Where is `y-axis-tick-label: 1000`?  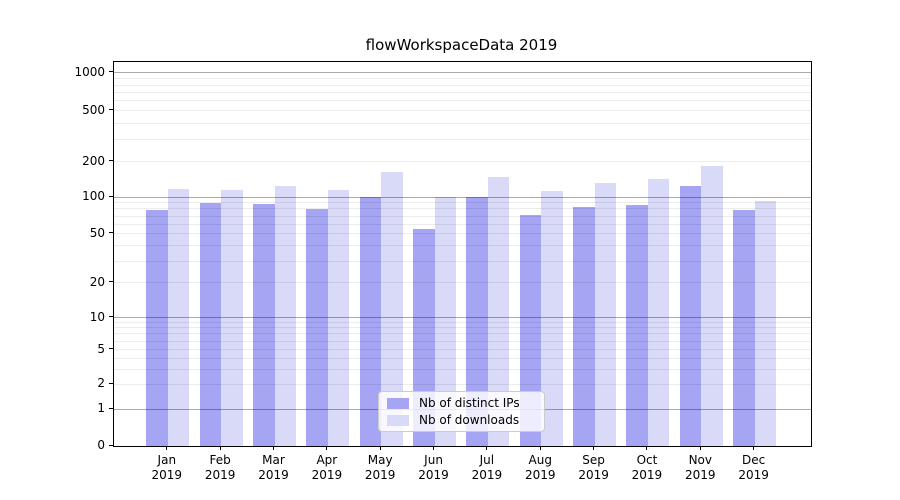 y-axis-tick-label: 1000 is located at coordinates (89, 71).